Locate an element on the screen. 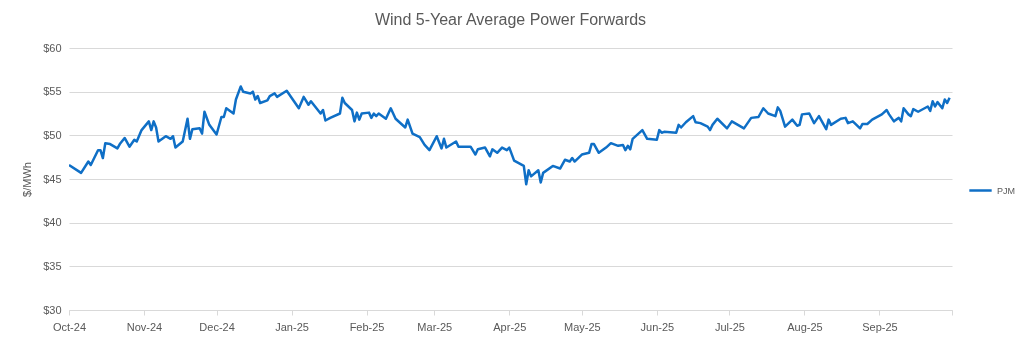 This screenshot has height=341, width=1024. x-tick-label: Jul-25 is located at coordinates (729, 326).